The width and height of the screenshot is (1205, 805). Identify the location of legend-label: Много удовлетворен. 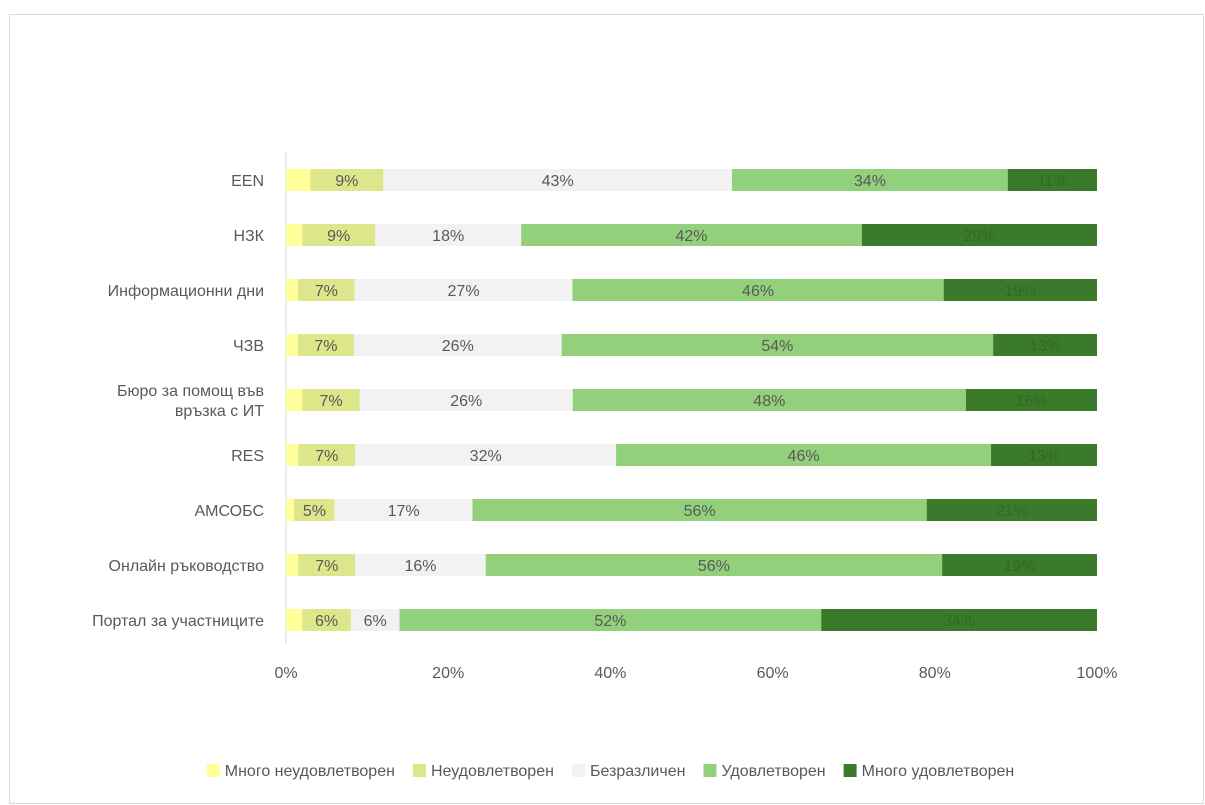
(938, 771).